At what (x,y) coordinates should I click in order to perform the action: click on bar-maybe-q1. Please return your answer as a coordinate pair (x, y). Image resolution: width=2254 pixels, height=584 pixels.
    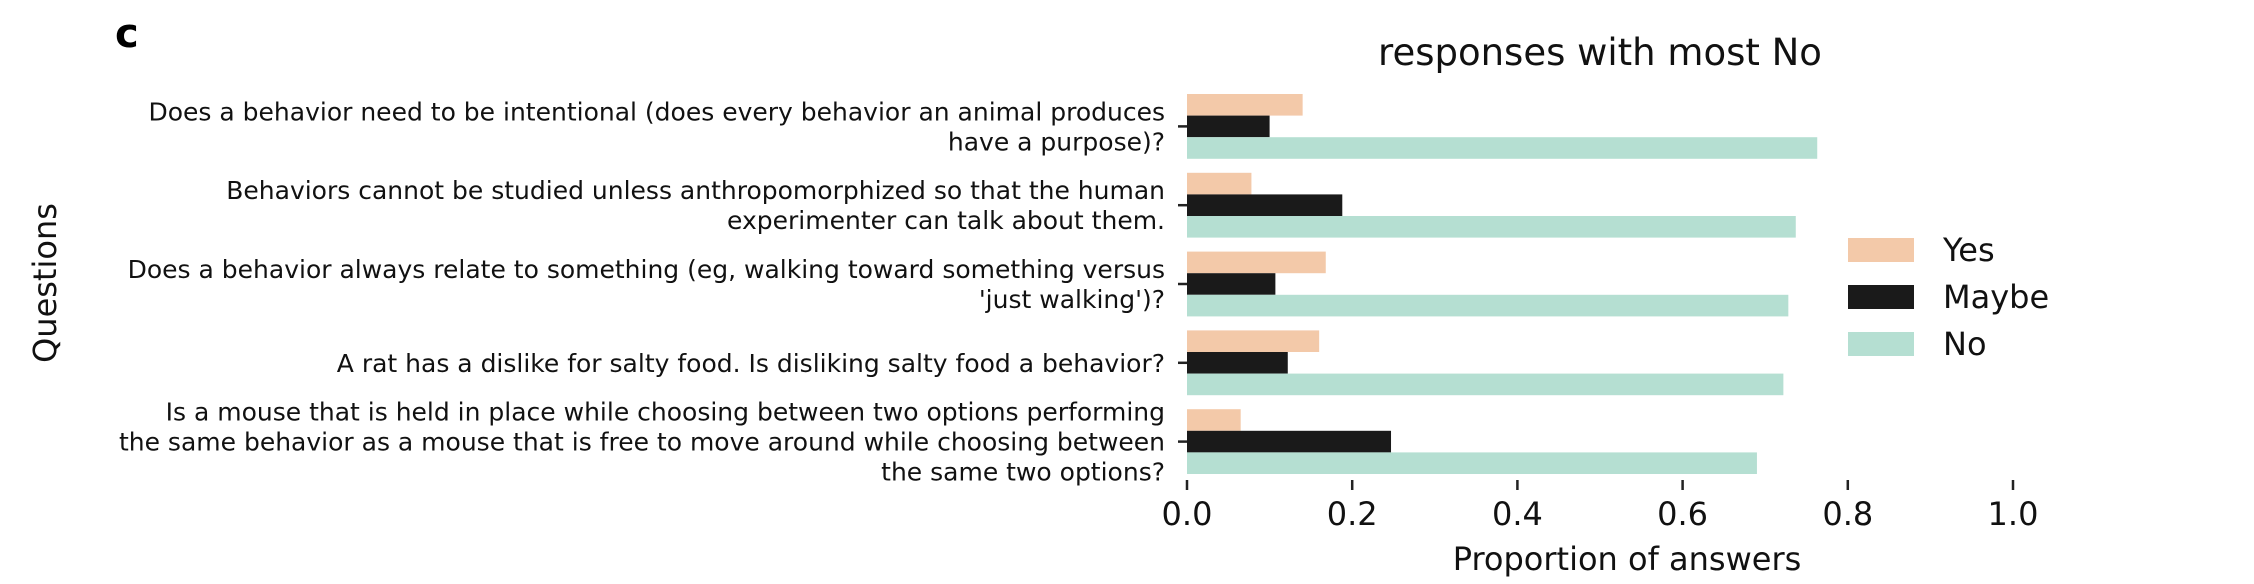
    Looking at the image, I should click on (1228, 126).